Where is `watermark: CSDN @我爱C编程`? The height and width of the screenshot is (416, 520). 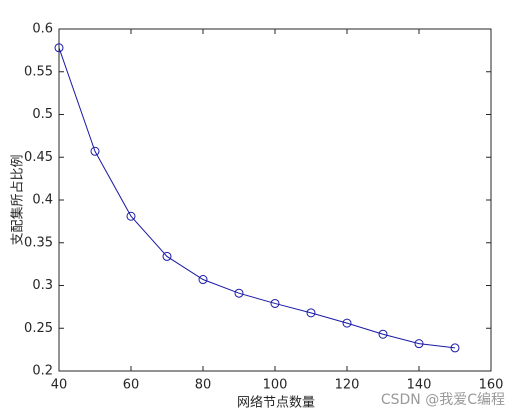
watermark: CSDN @我爱C编程 is located at coordinates (443, 400).